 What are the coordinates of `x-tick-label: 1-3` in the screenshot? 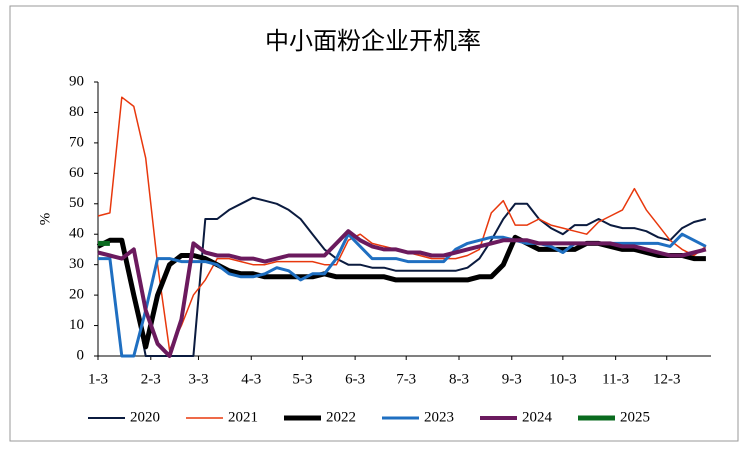 It's located at (98, 379).